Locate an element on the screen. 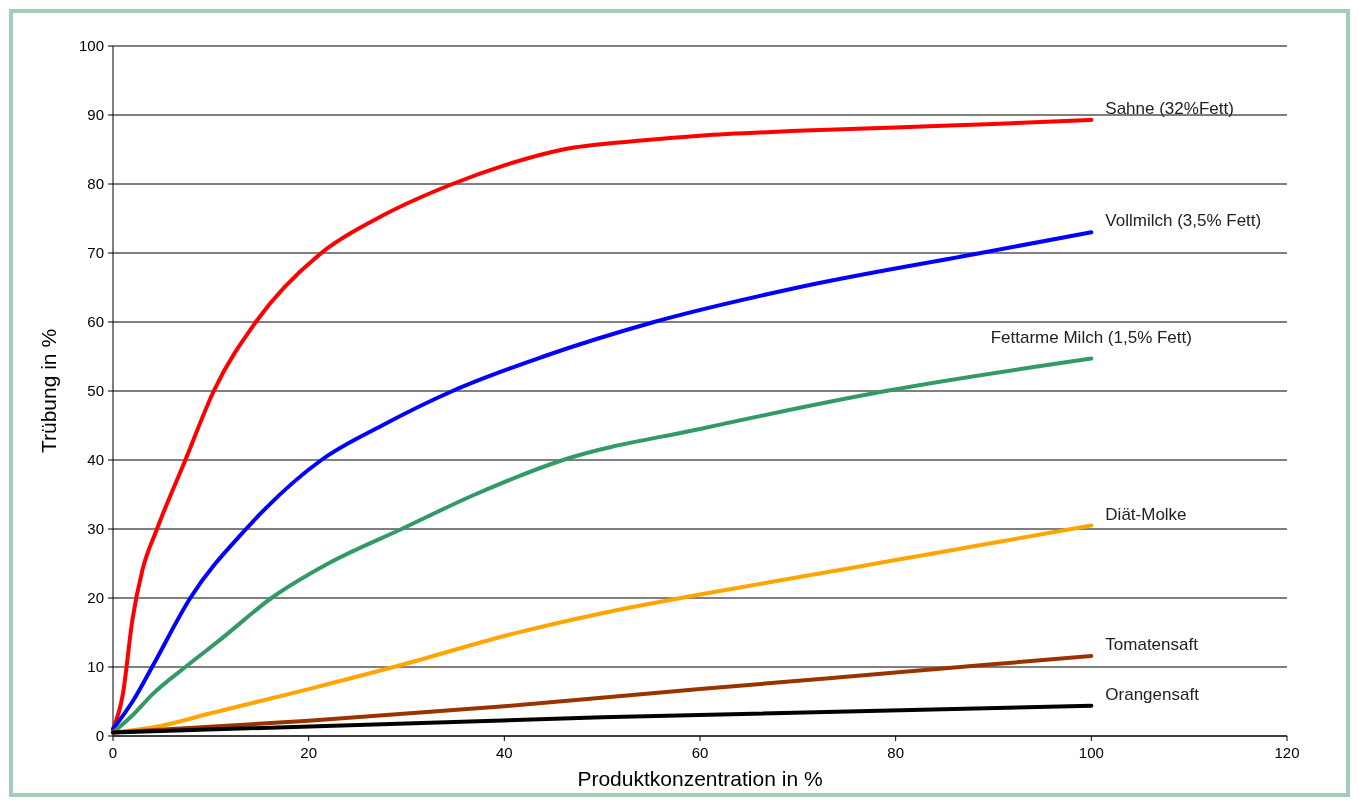 The image size is (1359, 807). x-tick-label: 80 is located at coordinates (896, 752).